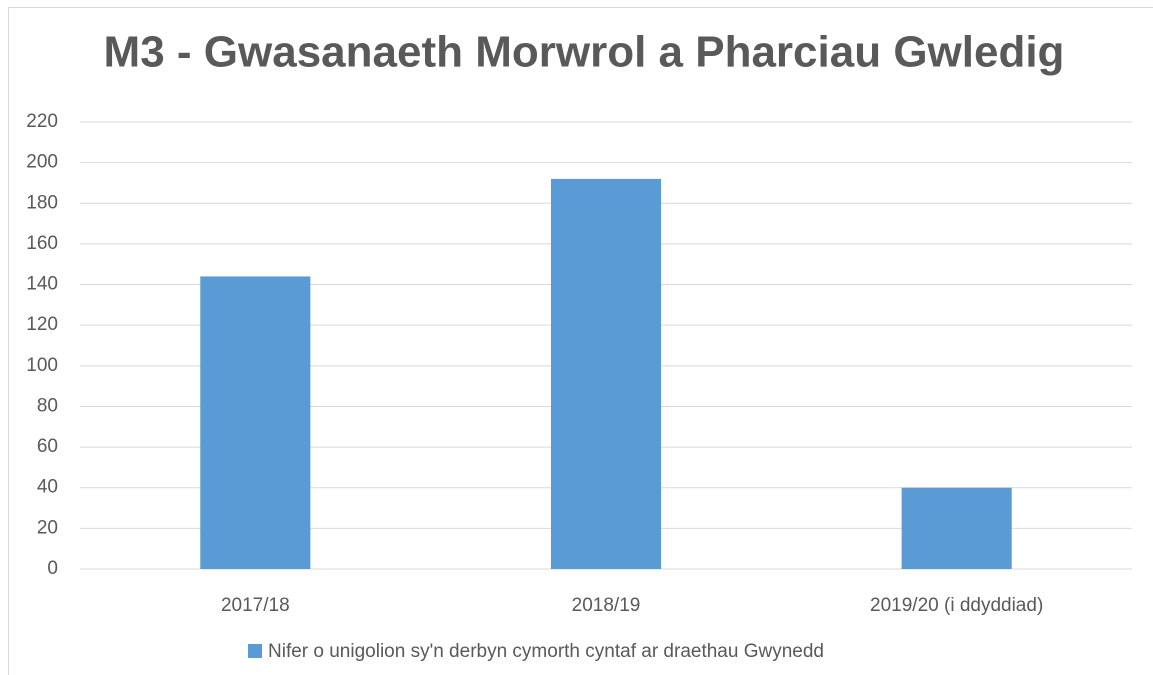  I want to click on y-tick-label: 0, so click(52, 568).